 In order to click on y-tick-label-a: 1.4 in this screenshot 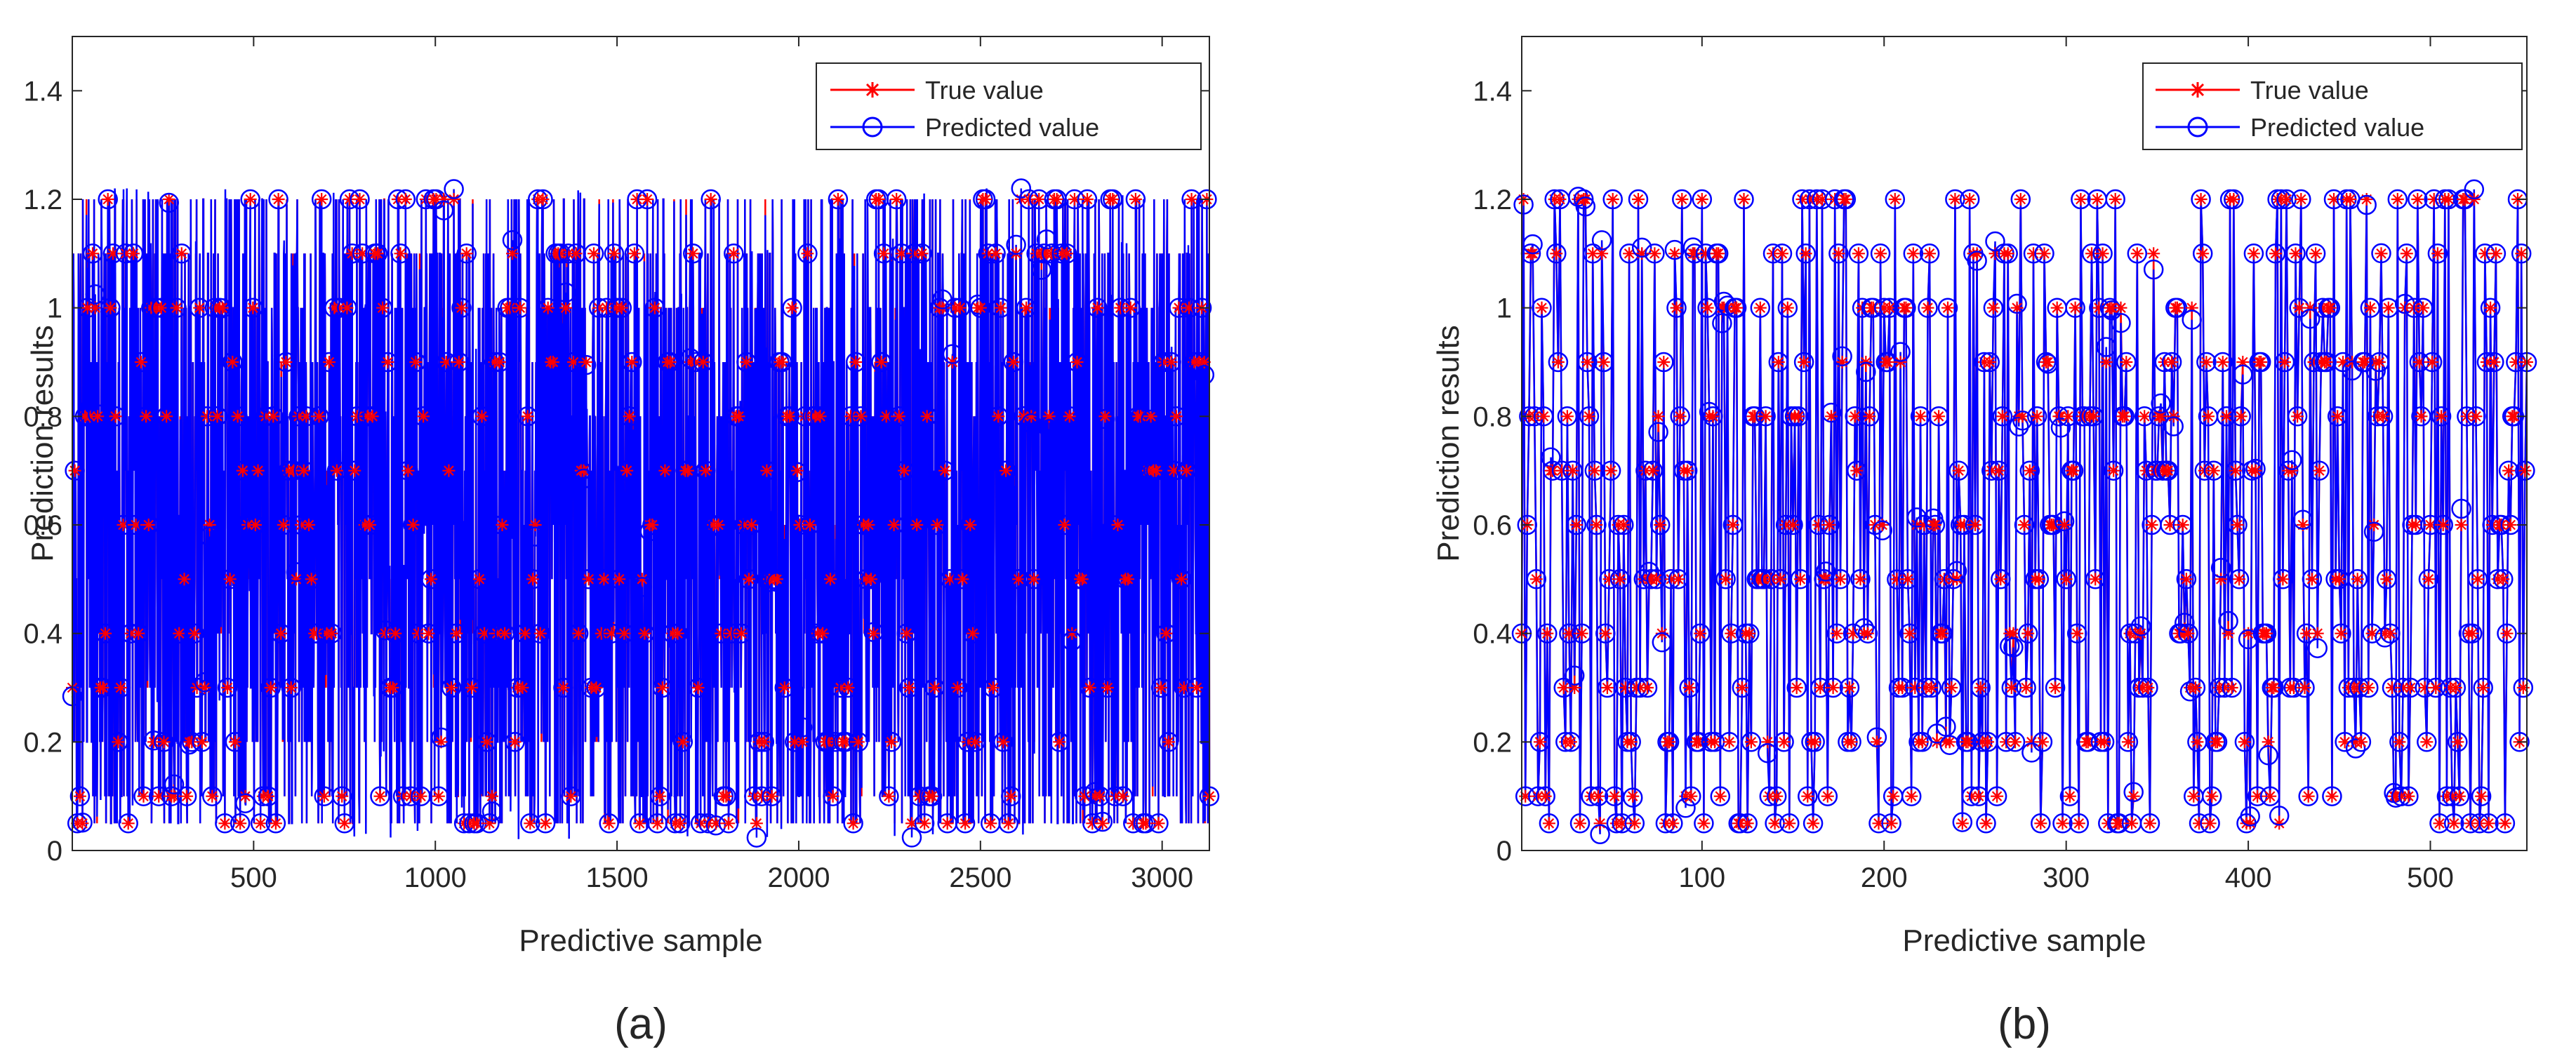, I will do `click(43, 92)`.